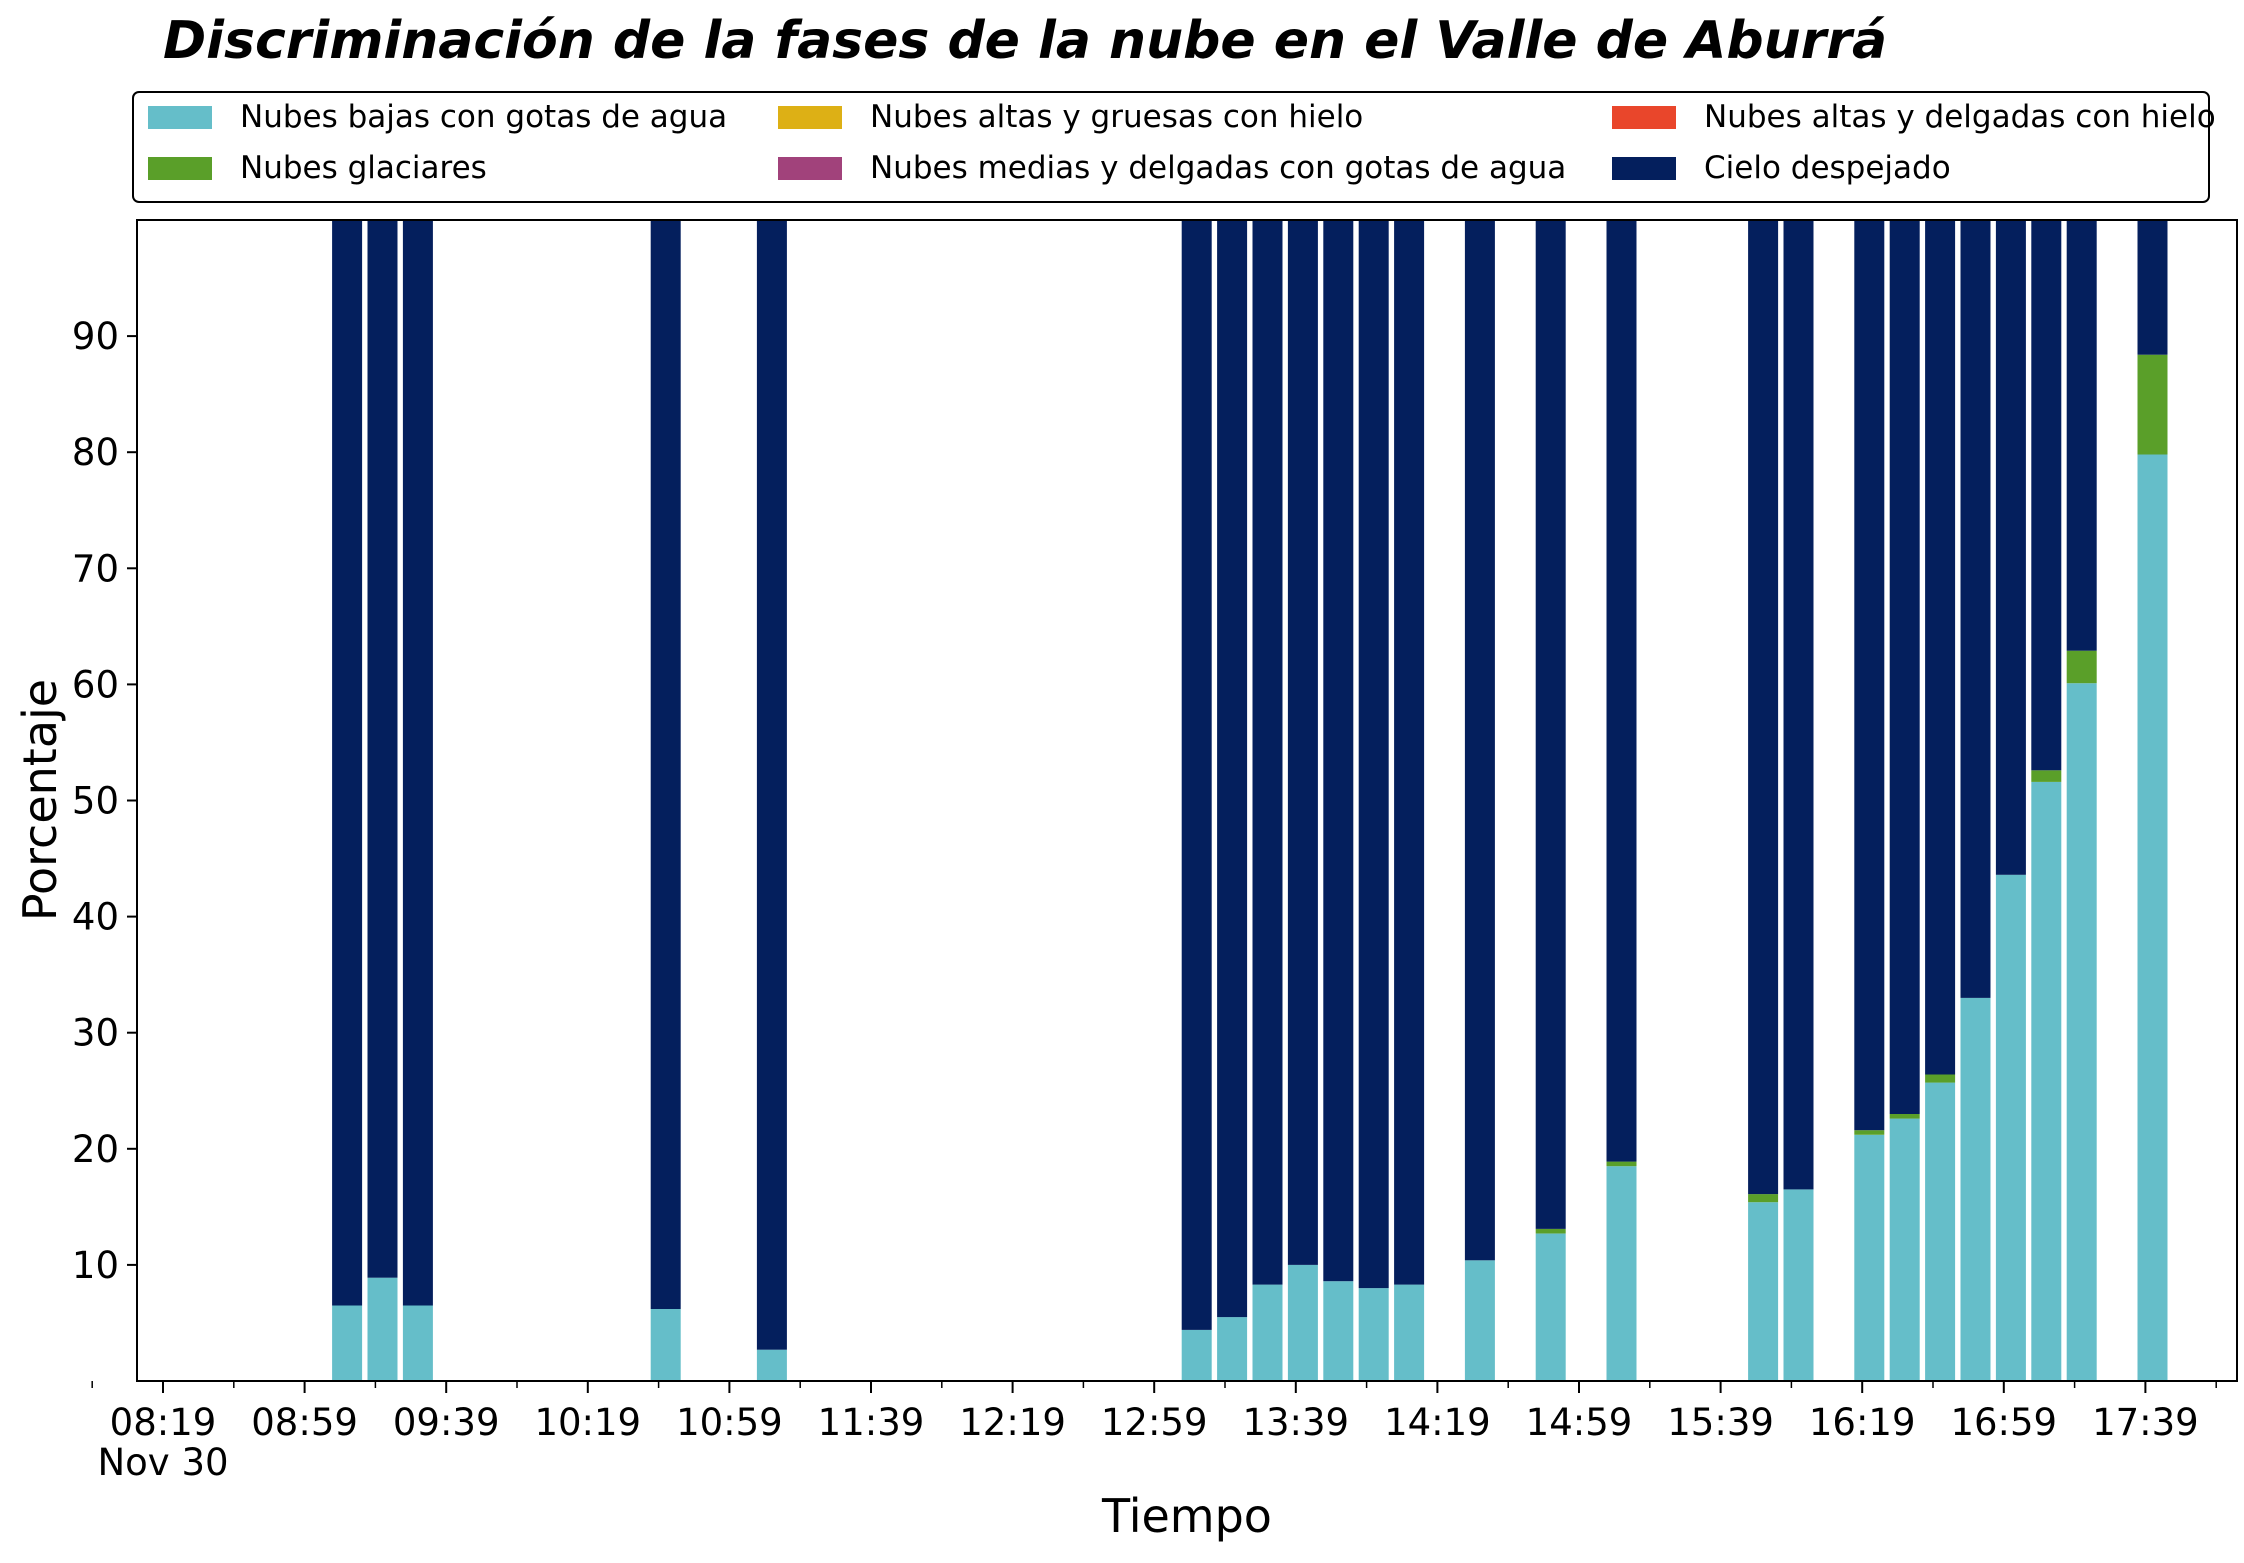 This screenshot has height=1563, width=2244. I want to click on x-tick-label: 09:39, so click(446, 1422).